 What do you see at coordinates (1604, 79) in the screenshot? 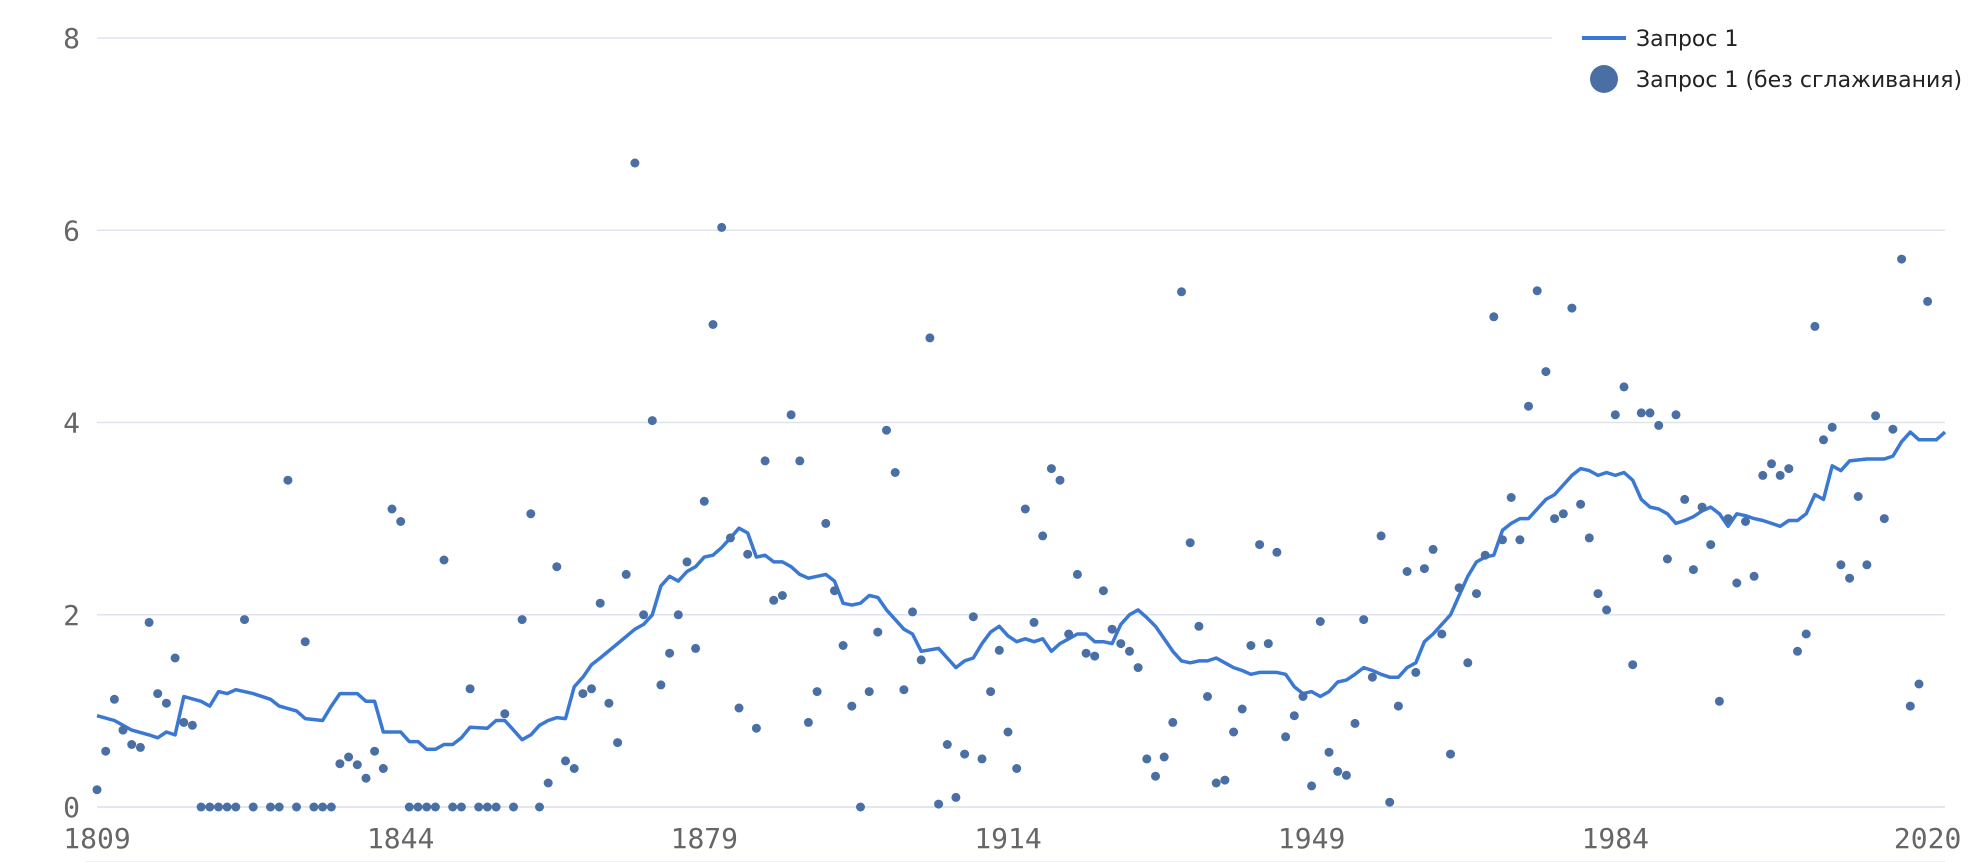
I see `legend-dot-swatch` at bounding box center [1604, 79].